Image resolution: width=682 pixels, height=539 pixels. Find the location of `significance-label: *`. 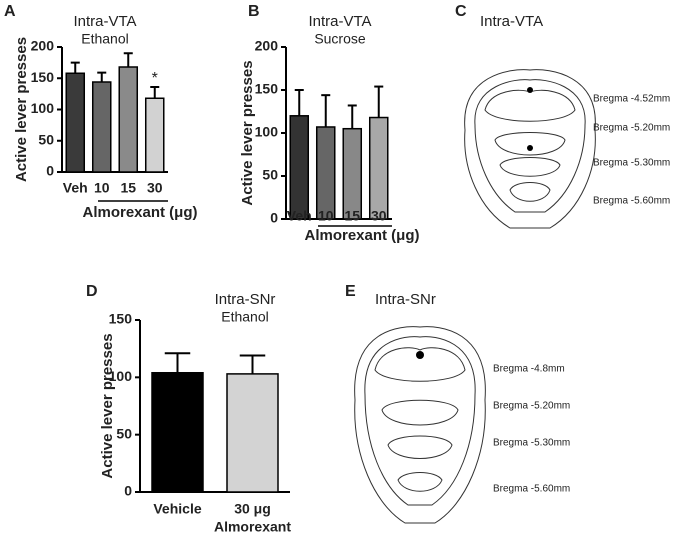

significance-label: * is located at coordinates (155, 78).